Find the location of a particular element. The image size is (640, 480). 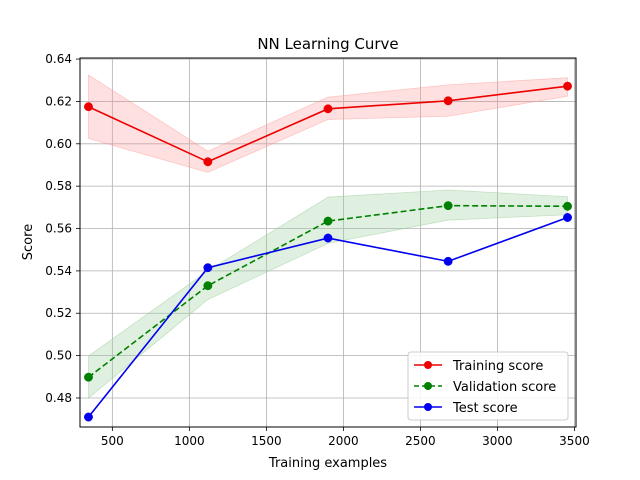

x-tick-label: 3000 is located at coordinates (497, 441).